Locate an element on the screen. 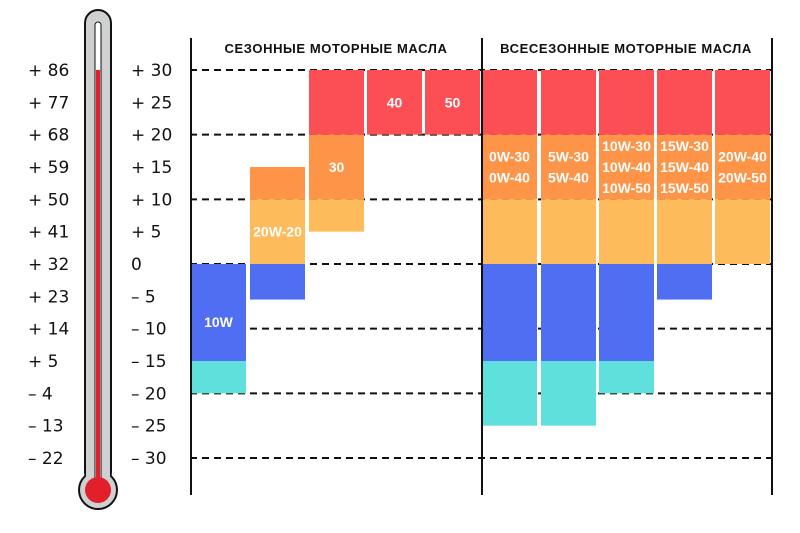  bar-label: 20W-40 is located at coordinates (742, 157).